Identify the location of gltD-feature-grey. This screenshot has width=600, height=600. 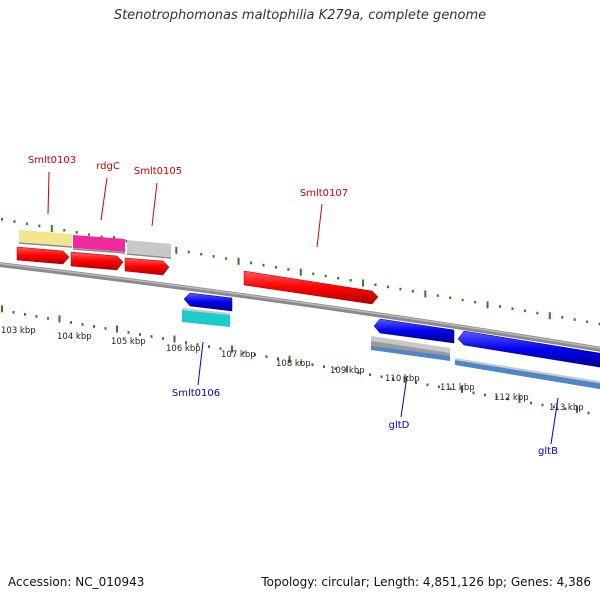
(410, 344).